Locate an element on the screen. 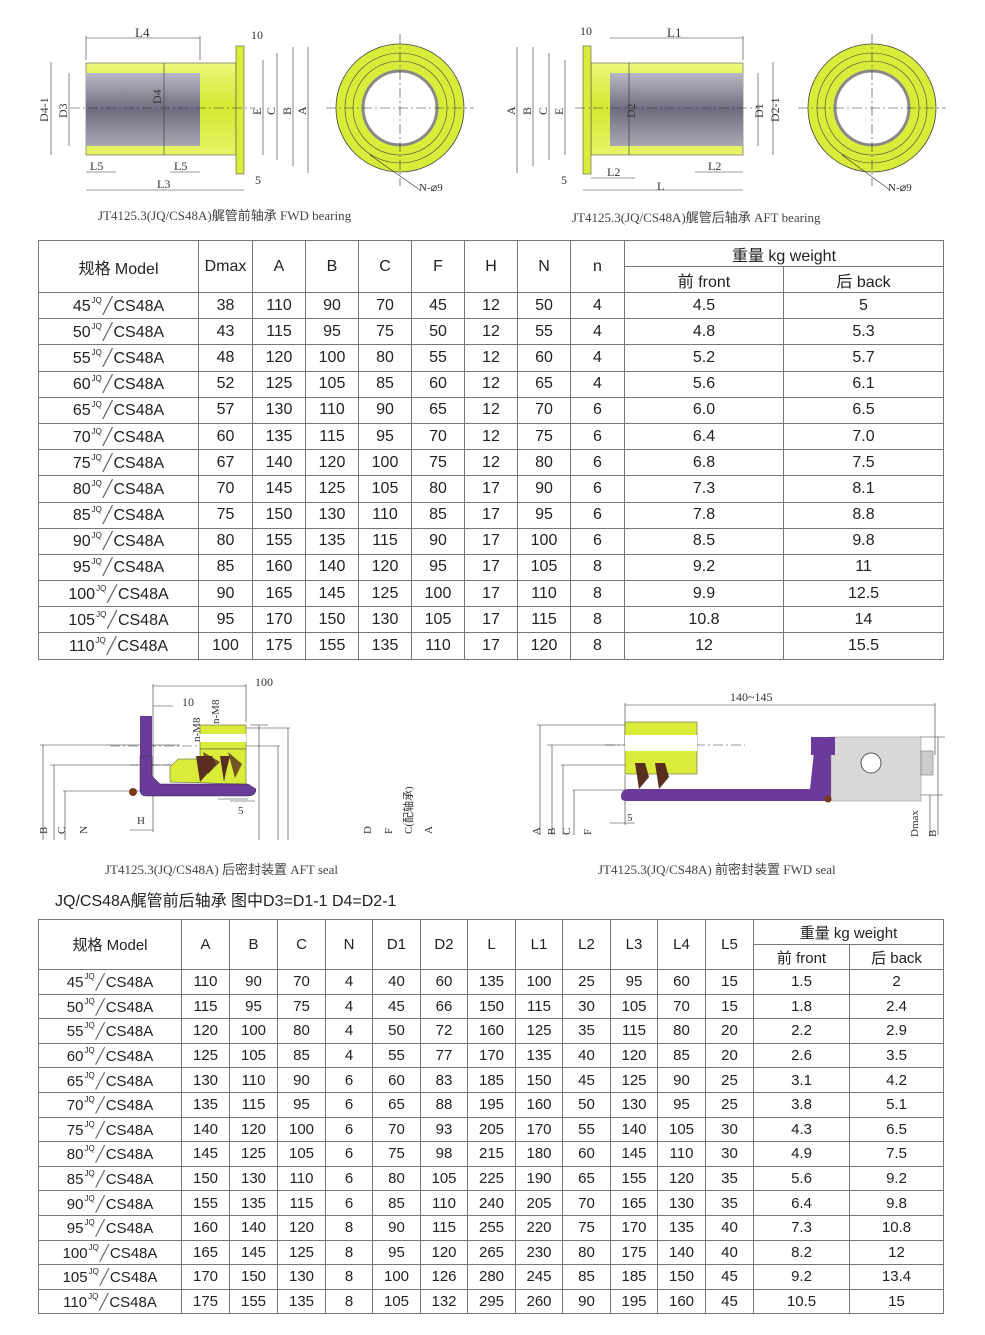  table-cell: 225 is located at coordinates (491, 1178).